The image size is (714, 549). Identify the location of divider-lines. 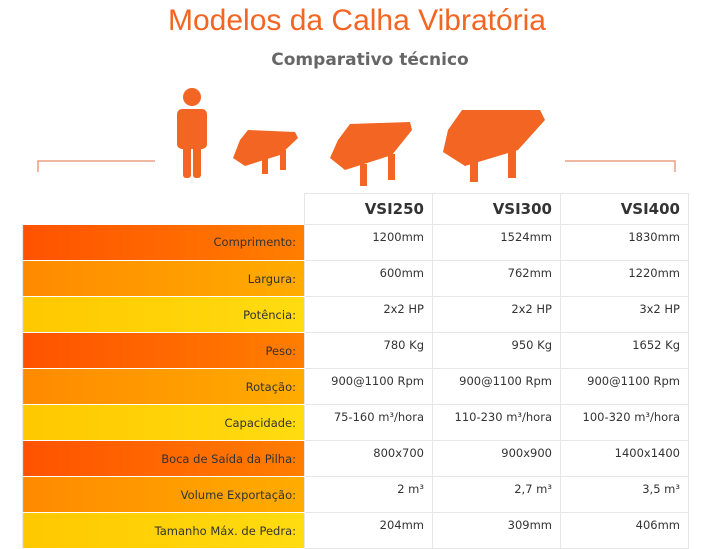
(356, 166).